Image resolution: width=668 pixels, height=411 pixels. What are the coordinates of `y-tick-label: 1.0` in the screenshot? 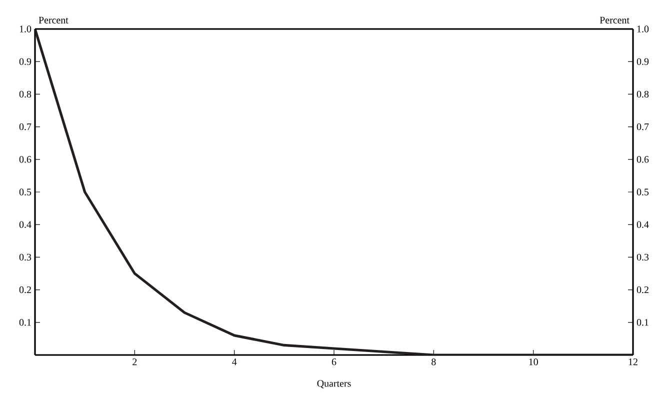 It's located at (26, 29).